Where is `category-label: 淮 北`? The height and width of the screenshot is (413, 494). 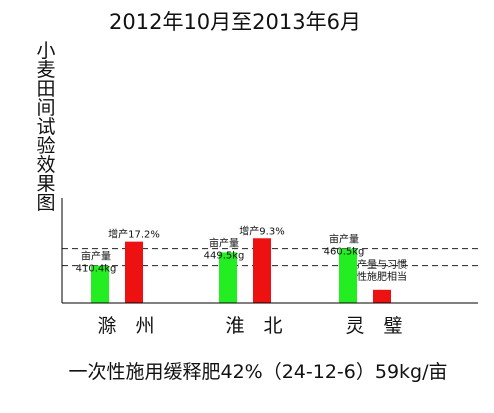 category-label: 淮 北 is located at coordinates (253, 326).